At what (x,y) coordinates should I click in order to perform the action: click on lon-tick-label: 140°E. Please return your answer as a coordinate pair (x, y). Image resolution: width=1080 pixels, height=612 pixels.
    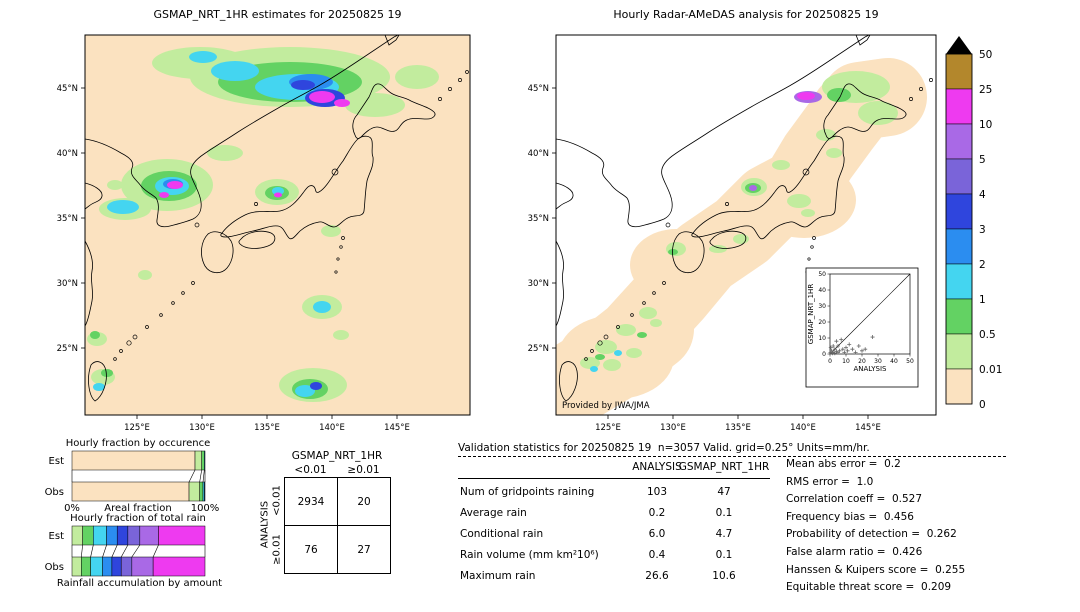
    Looking at the image, I should click on (803, 428).